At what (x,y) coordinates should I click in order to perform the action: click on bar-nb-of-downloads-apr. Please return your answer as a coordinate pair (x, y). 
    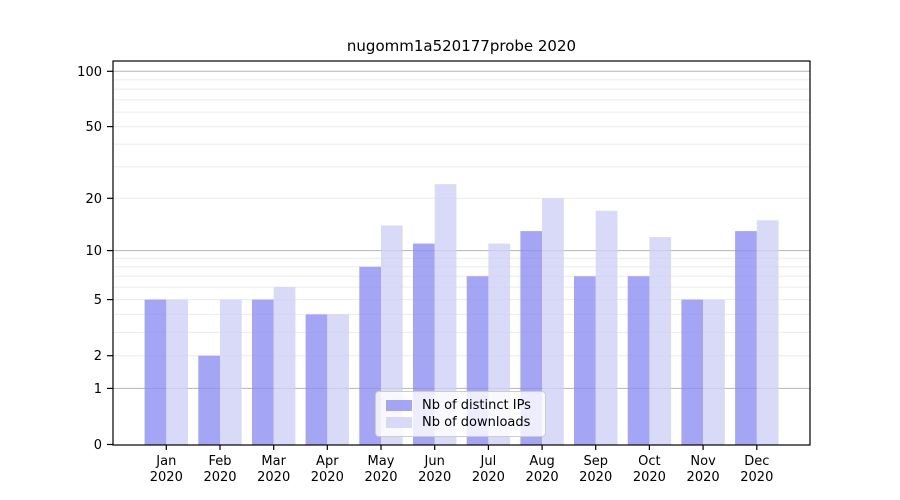
    Looking at the image, I should click on (338, 379).